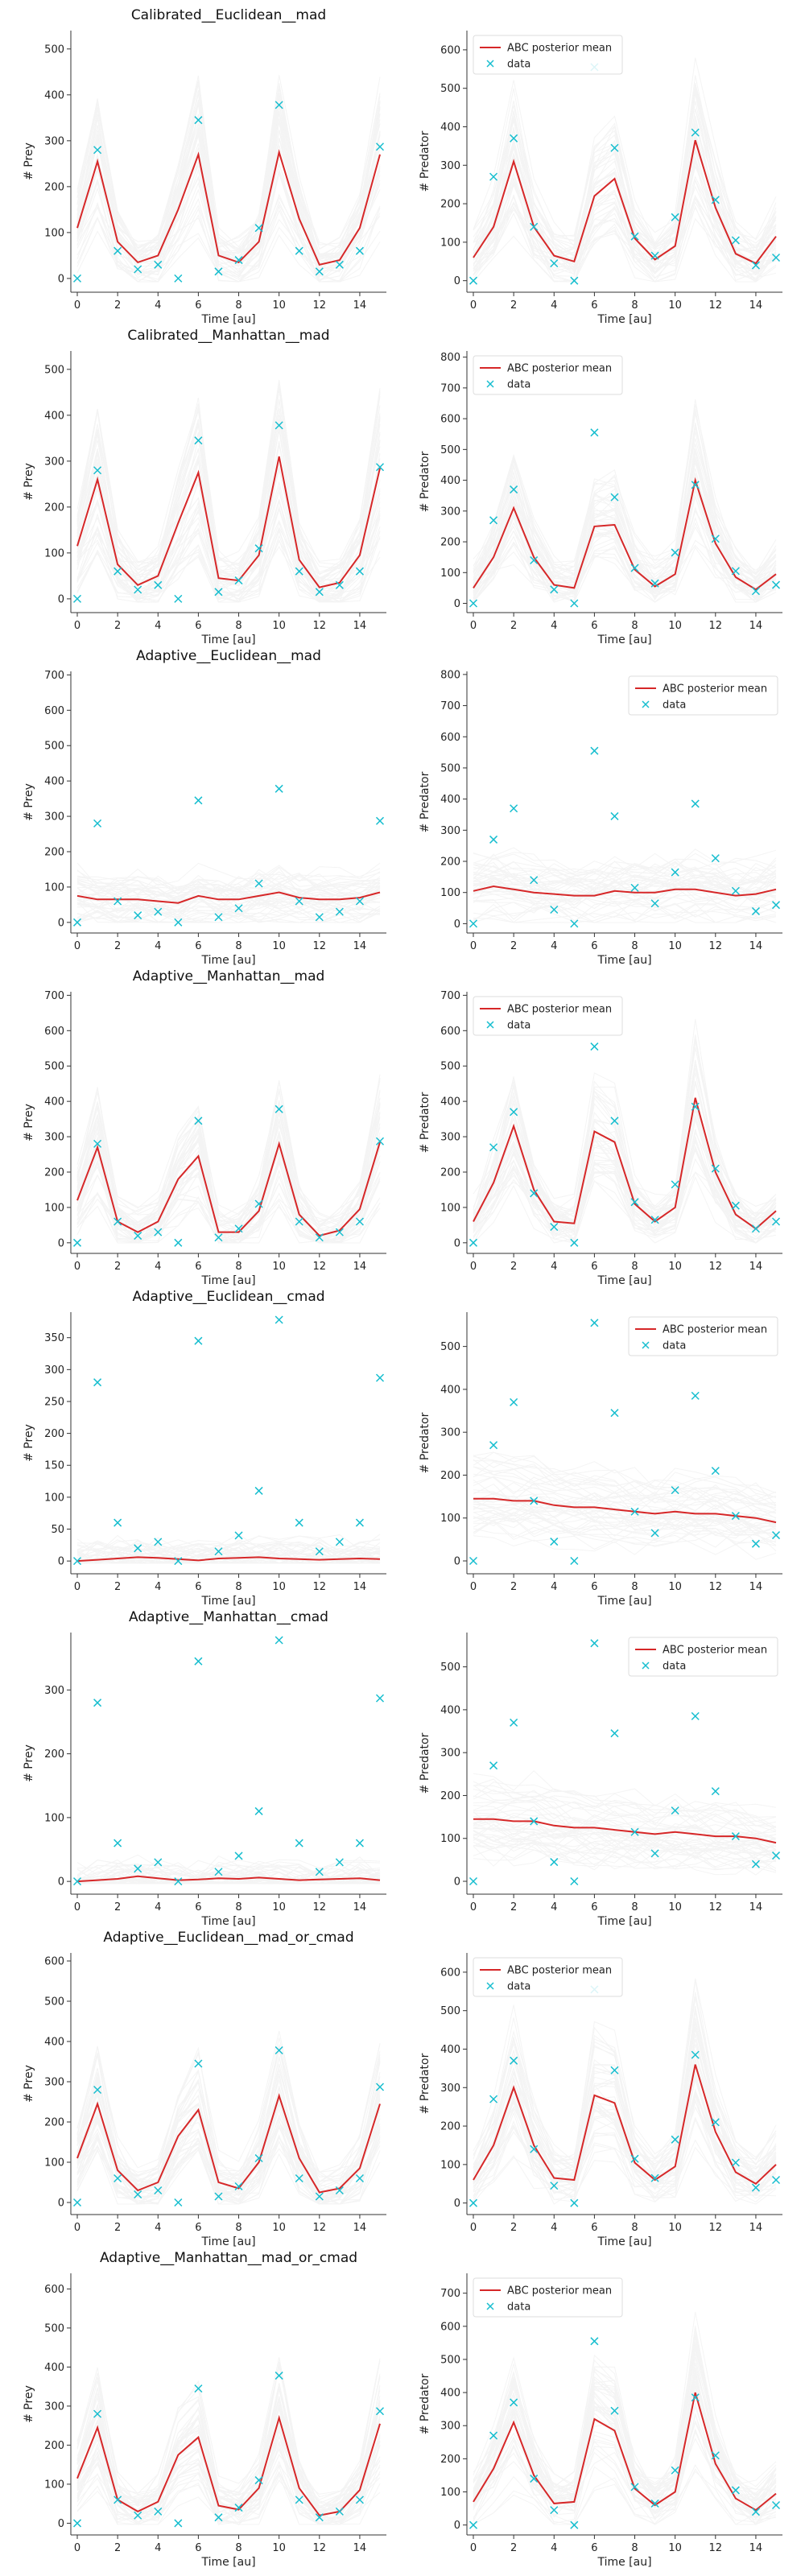 The width and height of the screenshot is (805, 2576). Describe the element at coordinates (450, 1102) in the screenshot. I see `y-tick-label: 400` at that location.